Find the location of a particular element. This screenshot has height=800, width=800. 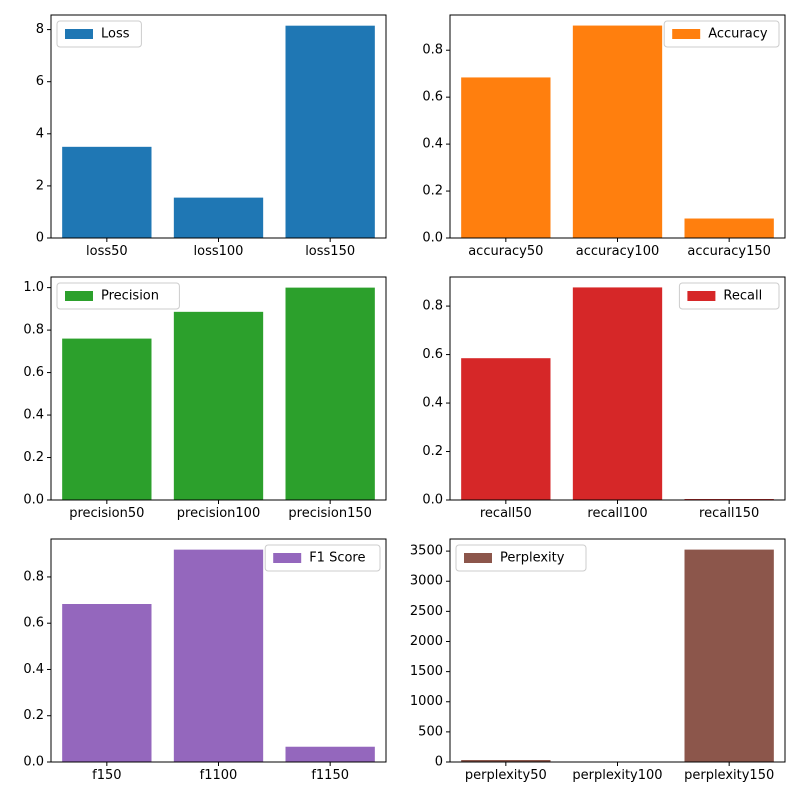

legend: Recall is located at coordinates (729, 296).